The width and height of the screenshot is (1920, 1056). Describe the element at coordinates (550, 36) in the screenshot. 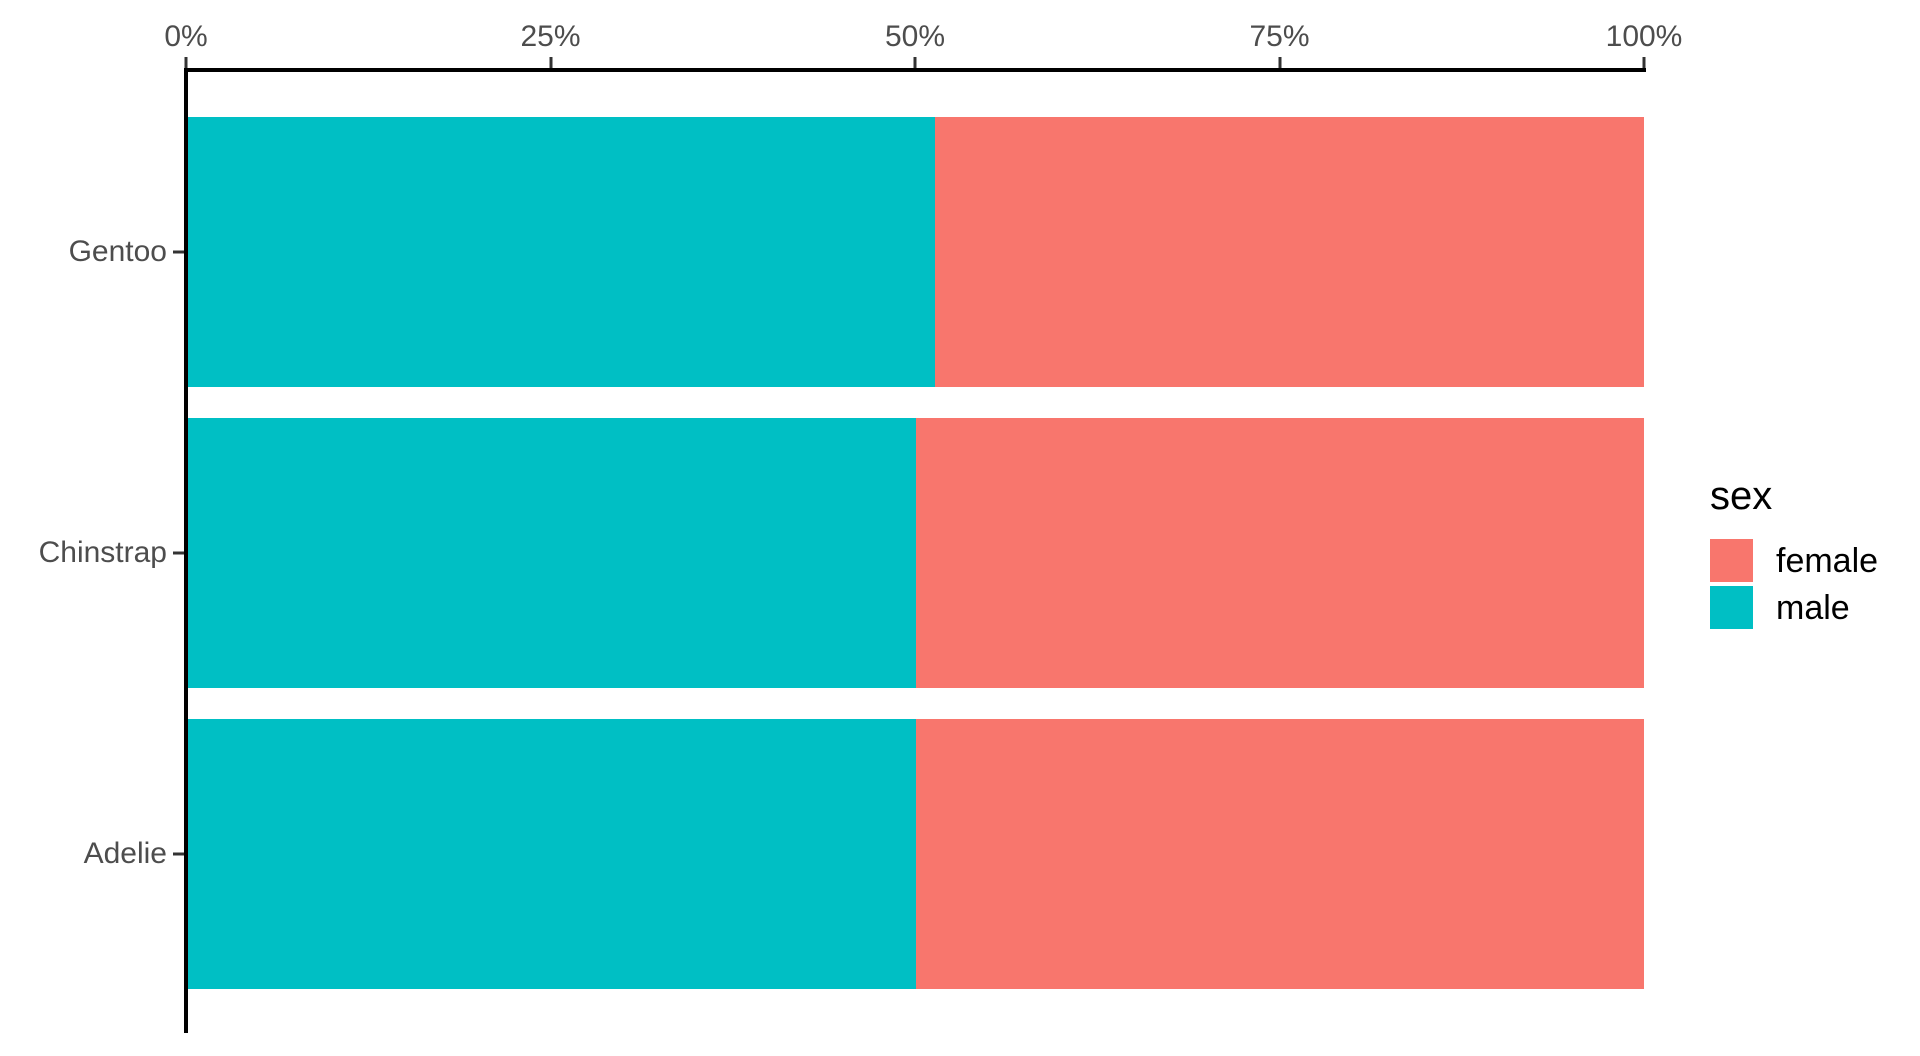

I see `x-axis-tick-label: 25%` at that location.